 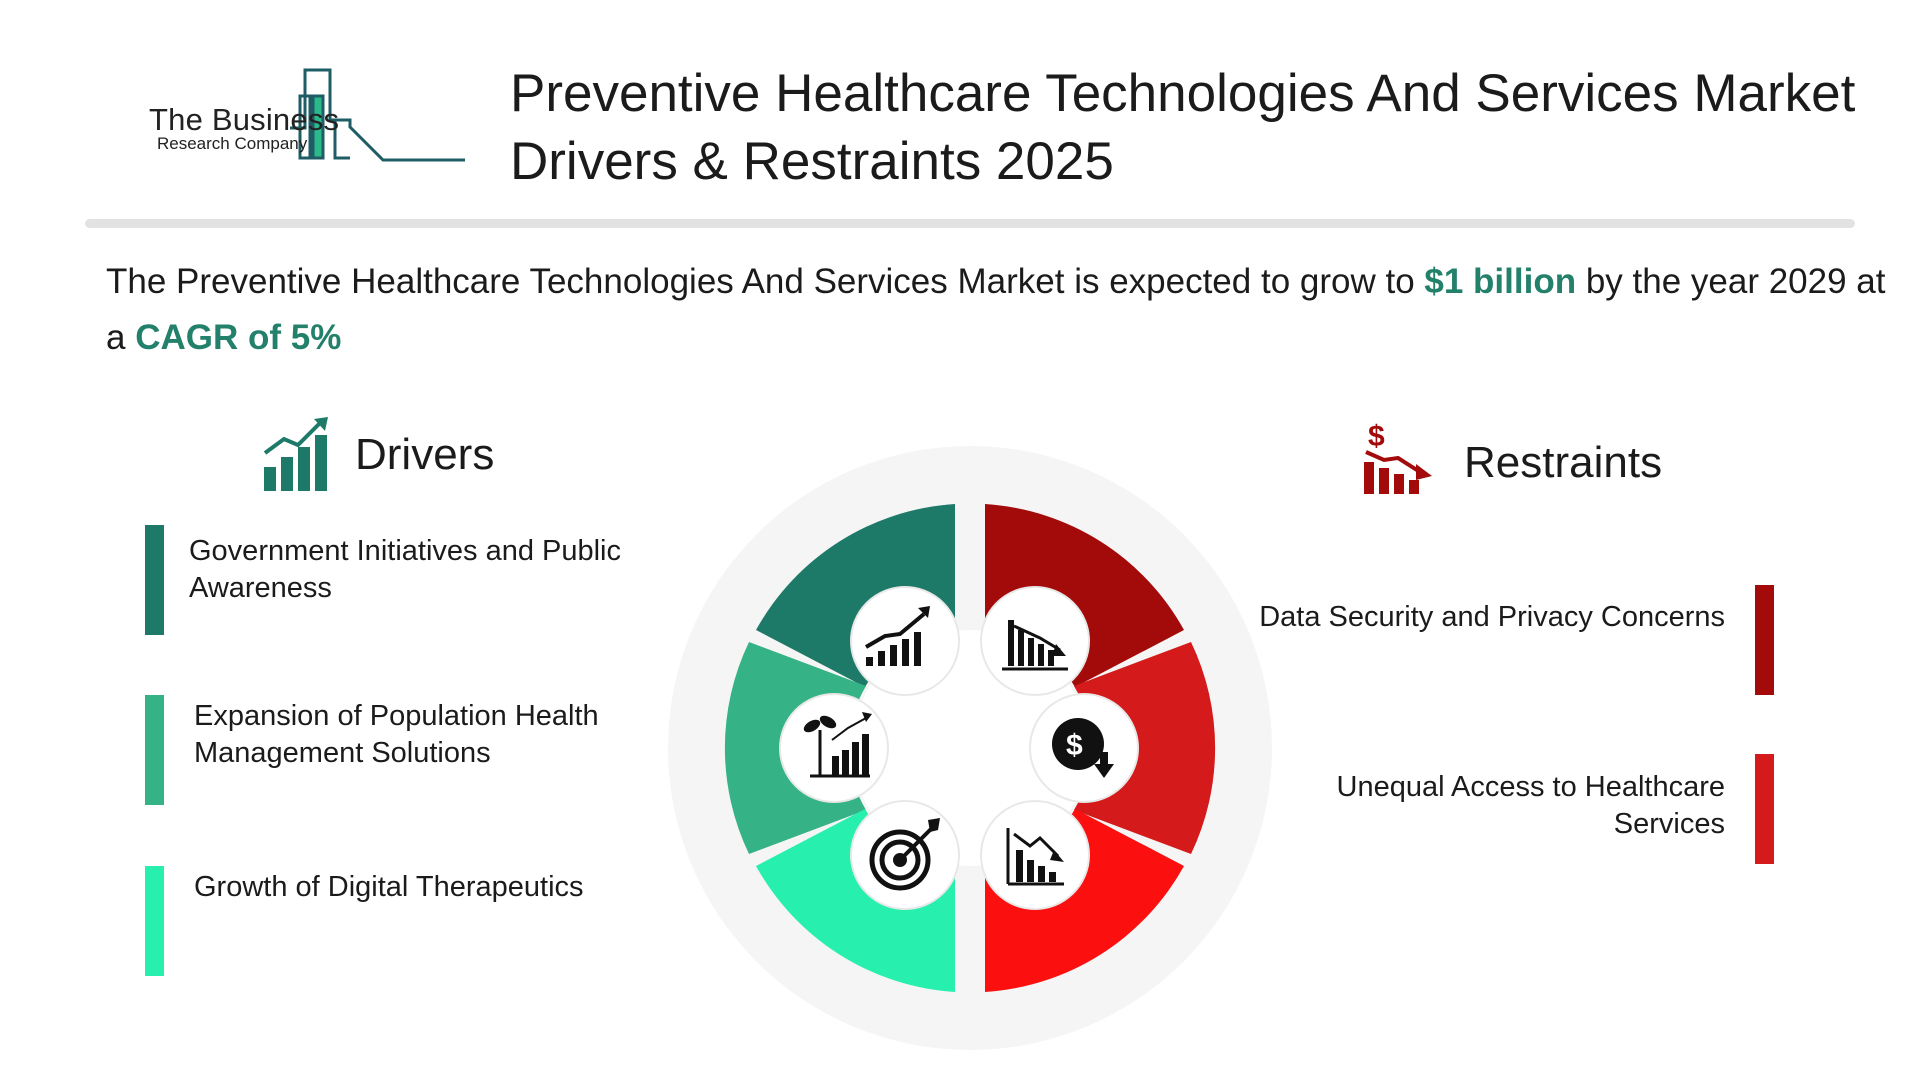 What do you see at coordinates (1035, 855) in the screenshot?
I see `downtrend-chart-icon` at bounding box center [1035, 855].